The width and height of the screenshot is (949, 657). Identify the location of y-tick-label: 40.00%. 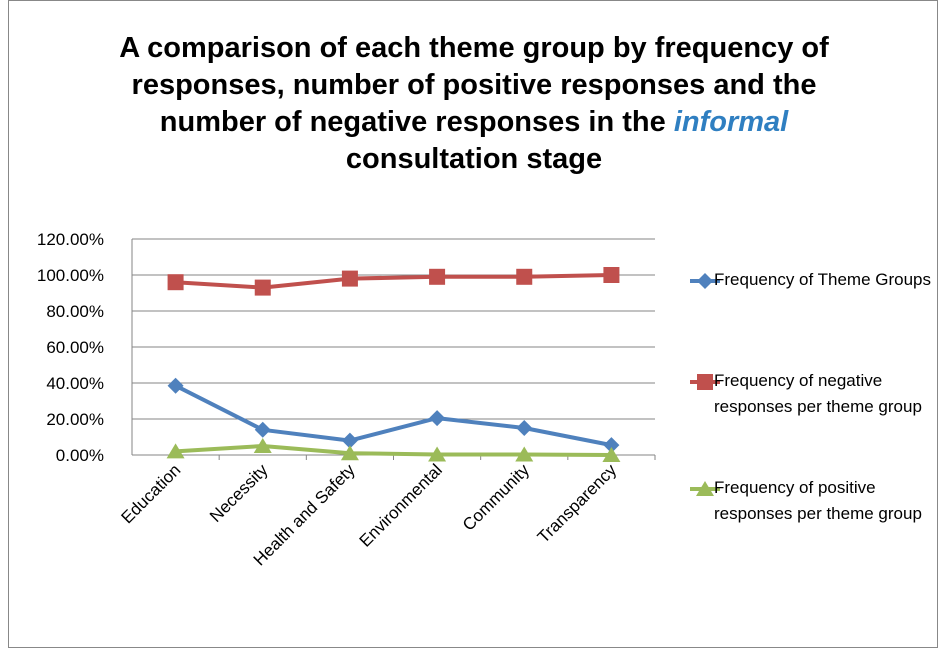
(75, 383).